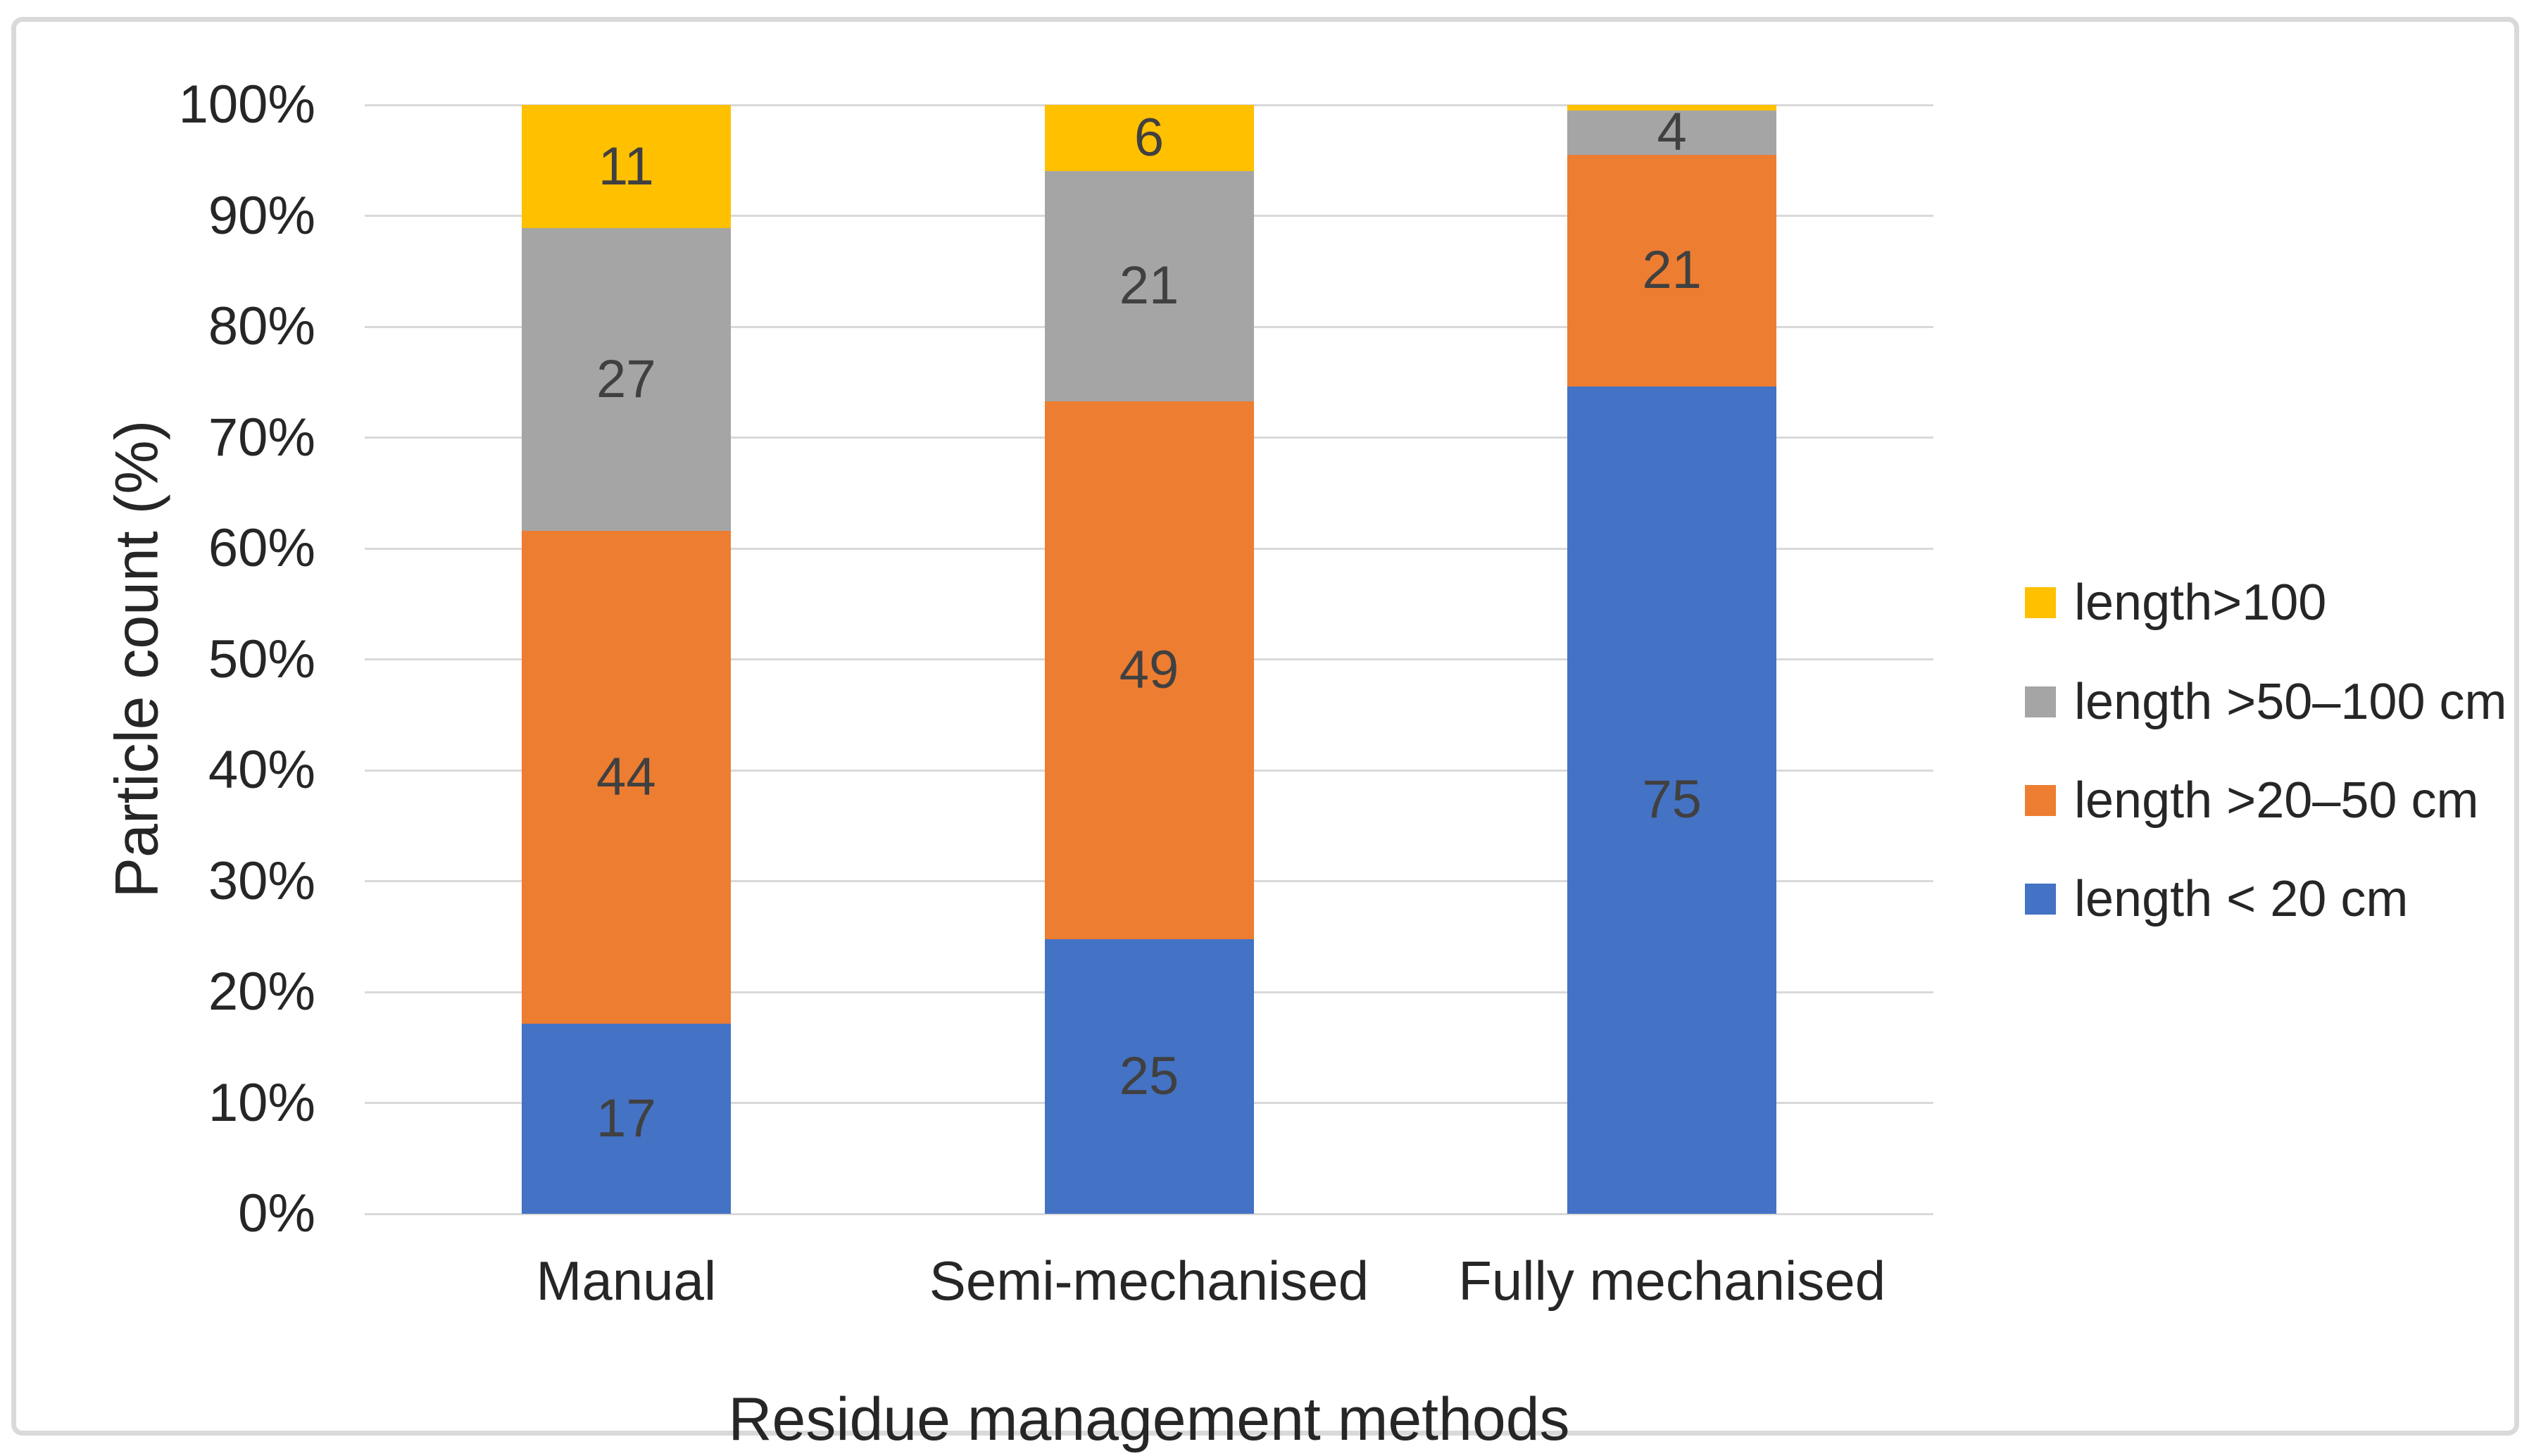 The width and height of the screenshot is (2541, 1456). What do you see at coordinates (2290, 702) in the screenshot?
I see `legend-label: length >50–100 cm` at bounding box center [2290, 702].